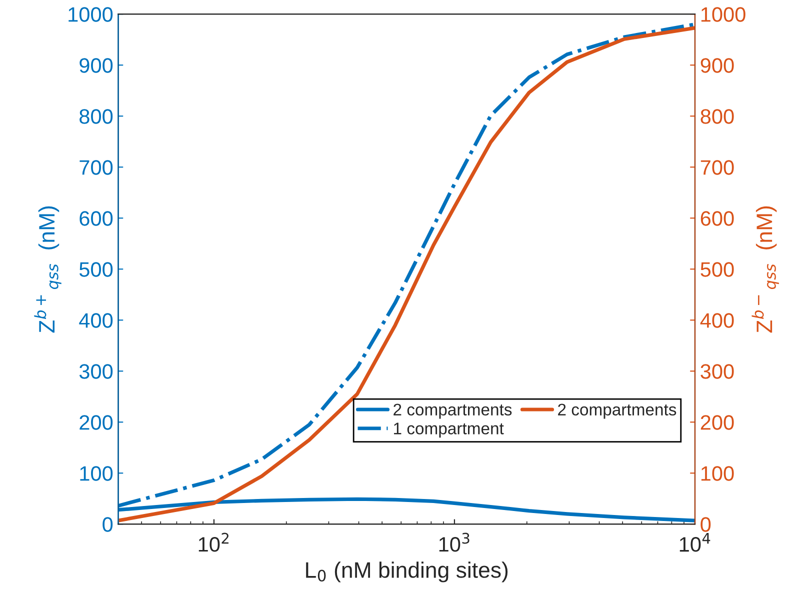 The width and height of the screenshot is (810, 613). Describe the element at coordinates (96, 65) in the screenshot. I see `y-tick-label: 900` at that location.